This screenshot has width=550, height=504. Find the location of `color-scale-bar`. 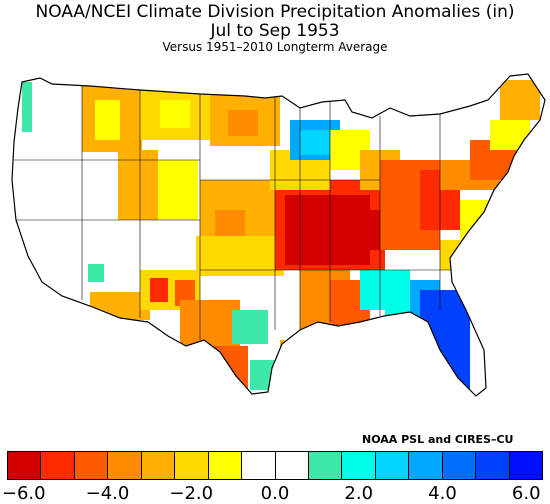

color-scale-bar is located at coordinates (275, 465).